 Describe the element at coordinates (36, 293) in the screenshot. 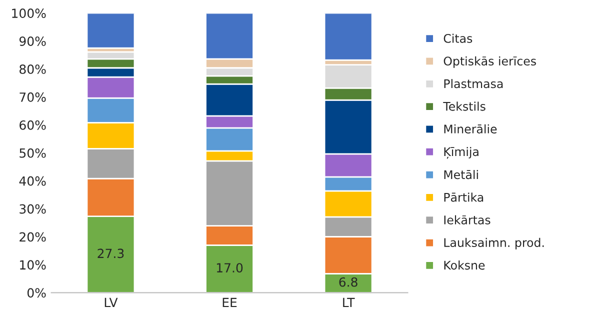

I see `y-tick-label: 0%` at that location.